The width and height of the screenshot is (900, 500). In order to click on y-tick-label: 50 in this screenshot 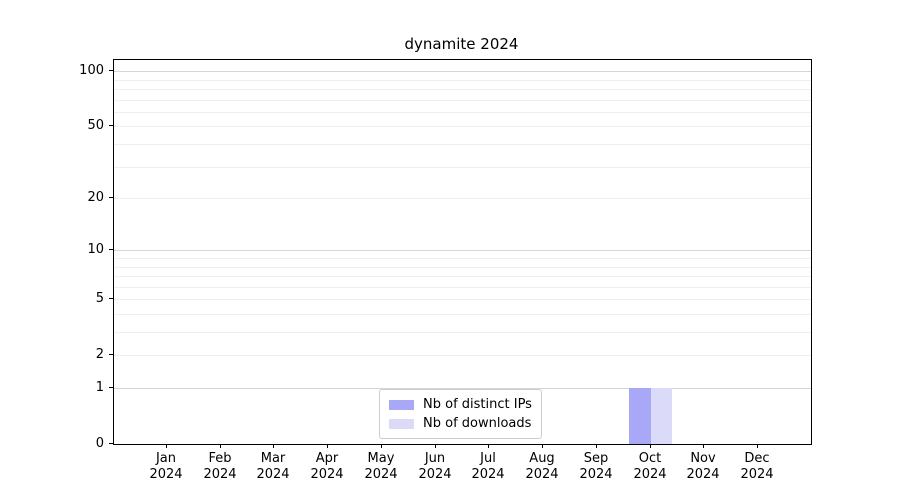, I will do `click(95, 125)`.